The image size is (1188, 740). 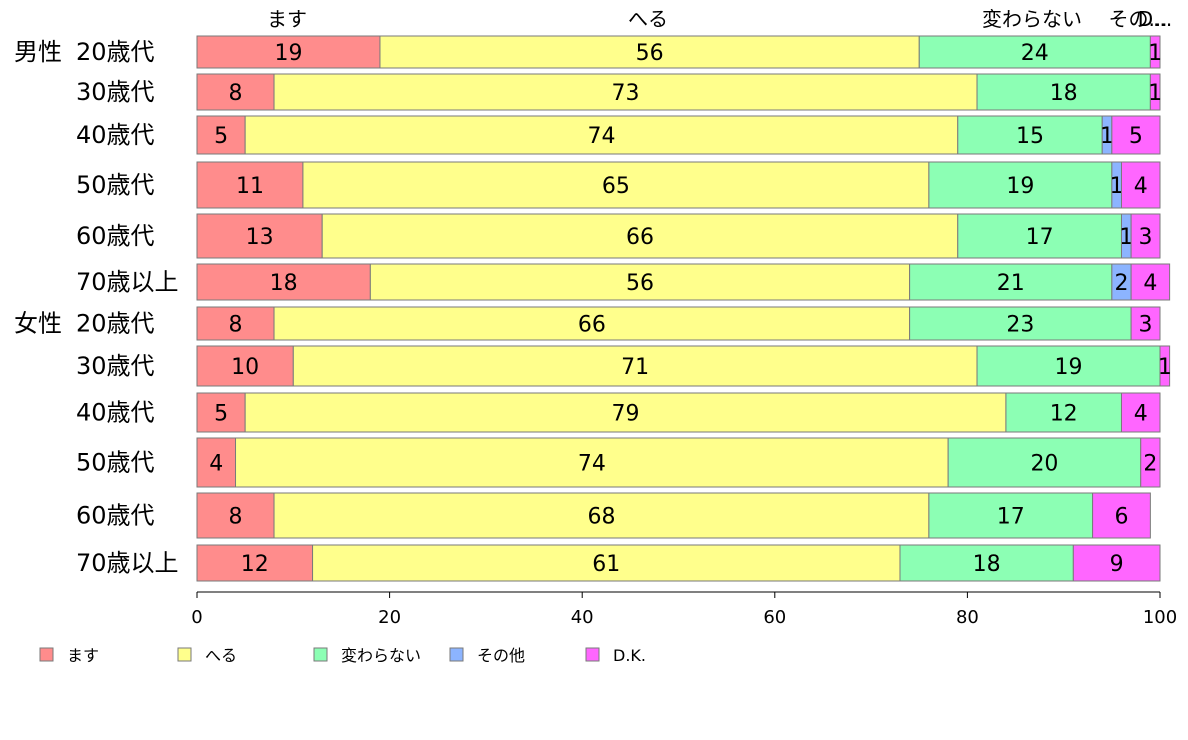 What do you see at coordinates (381, 655) in the screenshot?
I see `legend-label: 変わらない` at bounding box center [381, 655].